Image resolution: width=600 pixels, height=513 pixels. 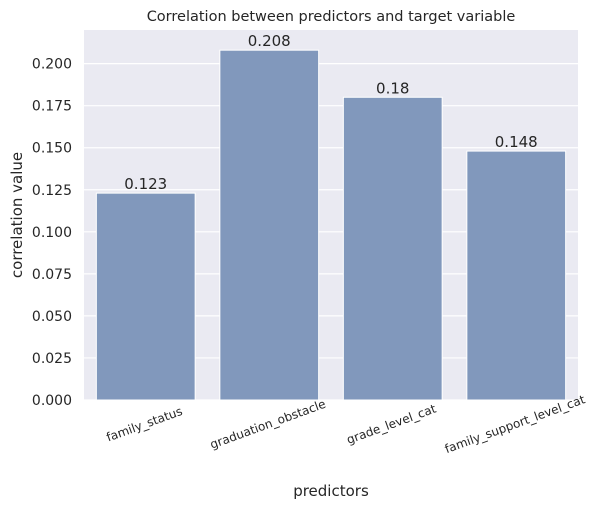 I want to click on y-tick-label: 0.200, so click(x=52, y=65).